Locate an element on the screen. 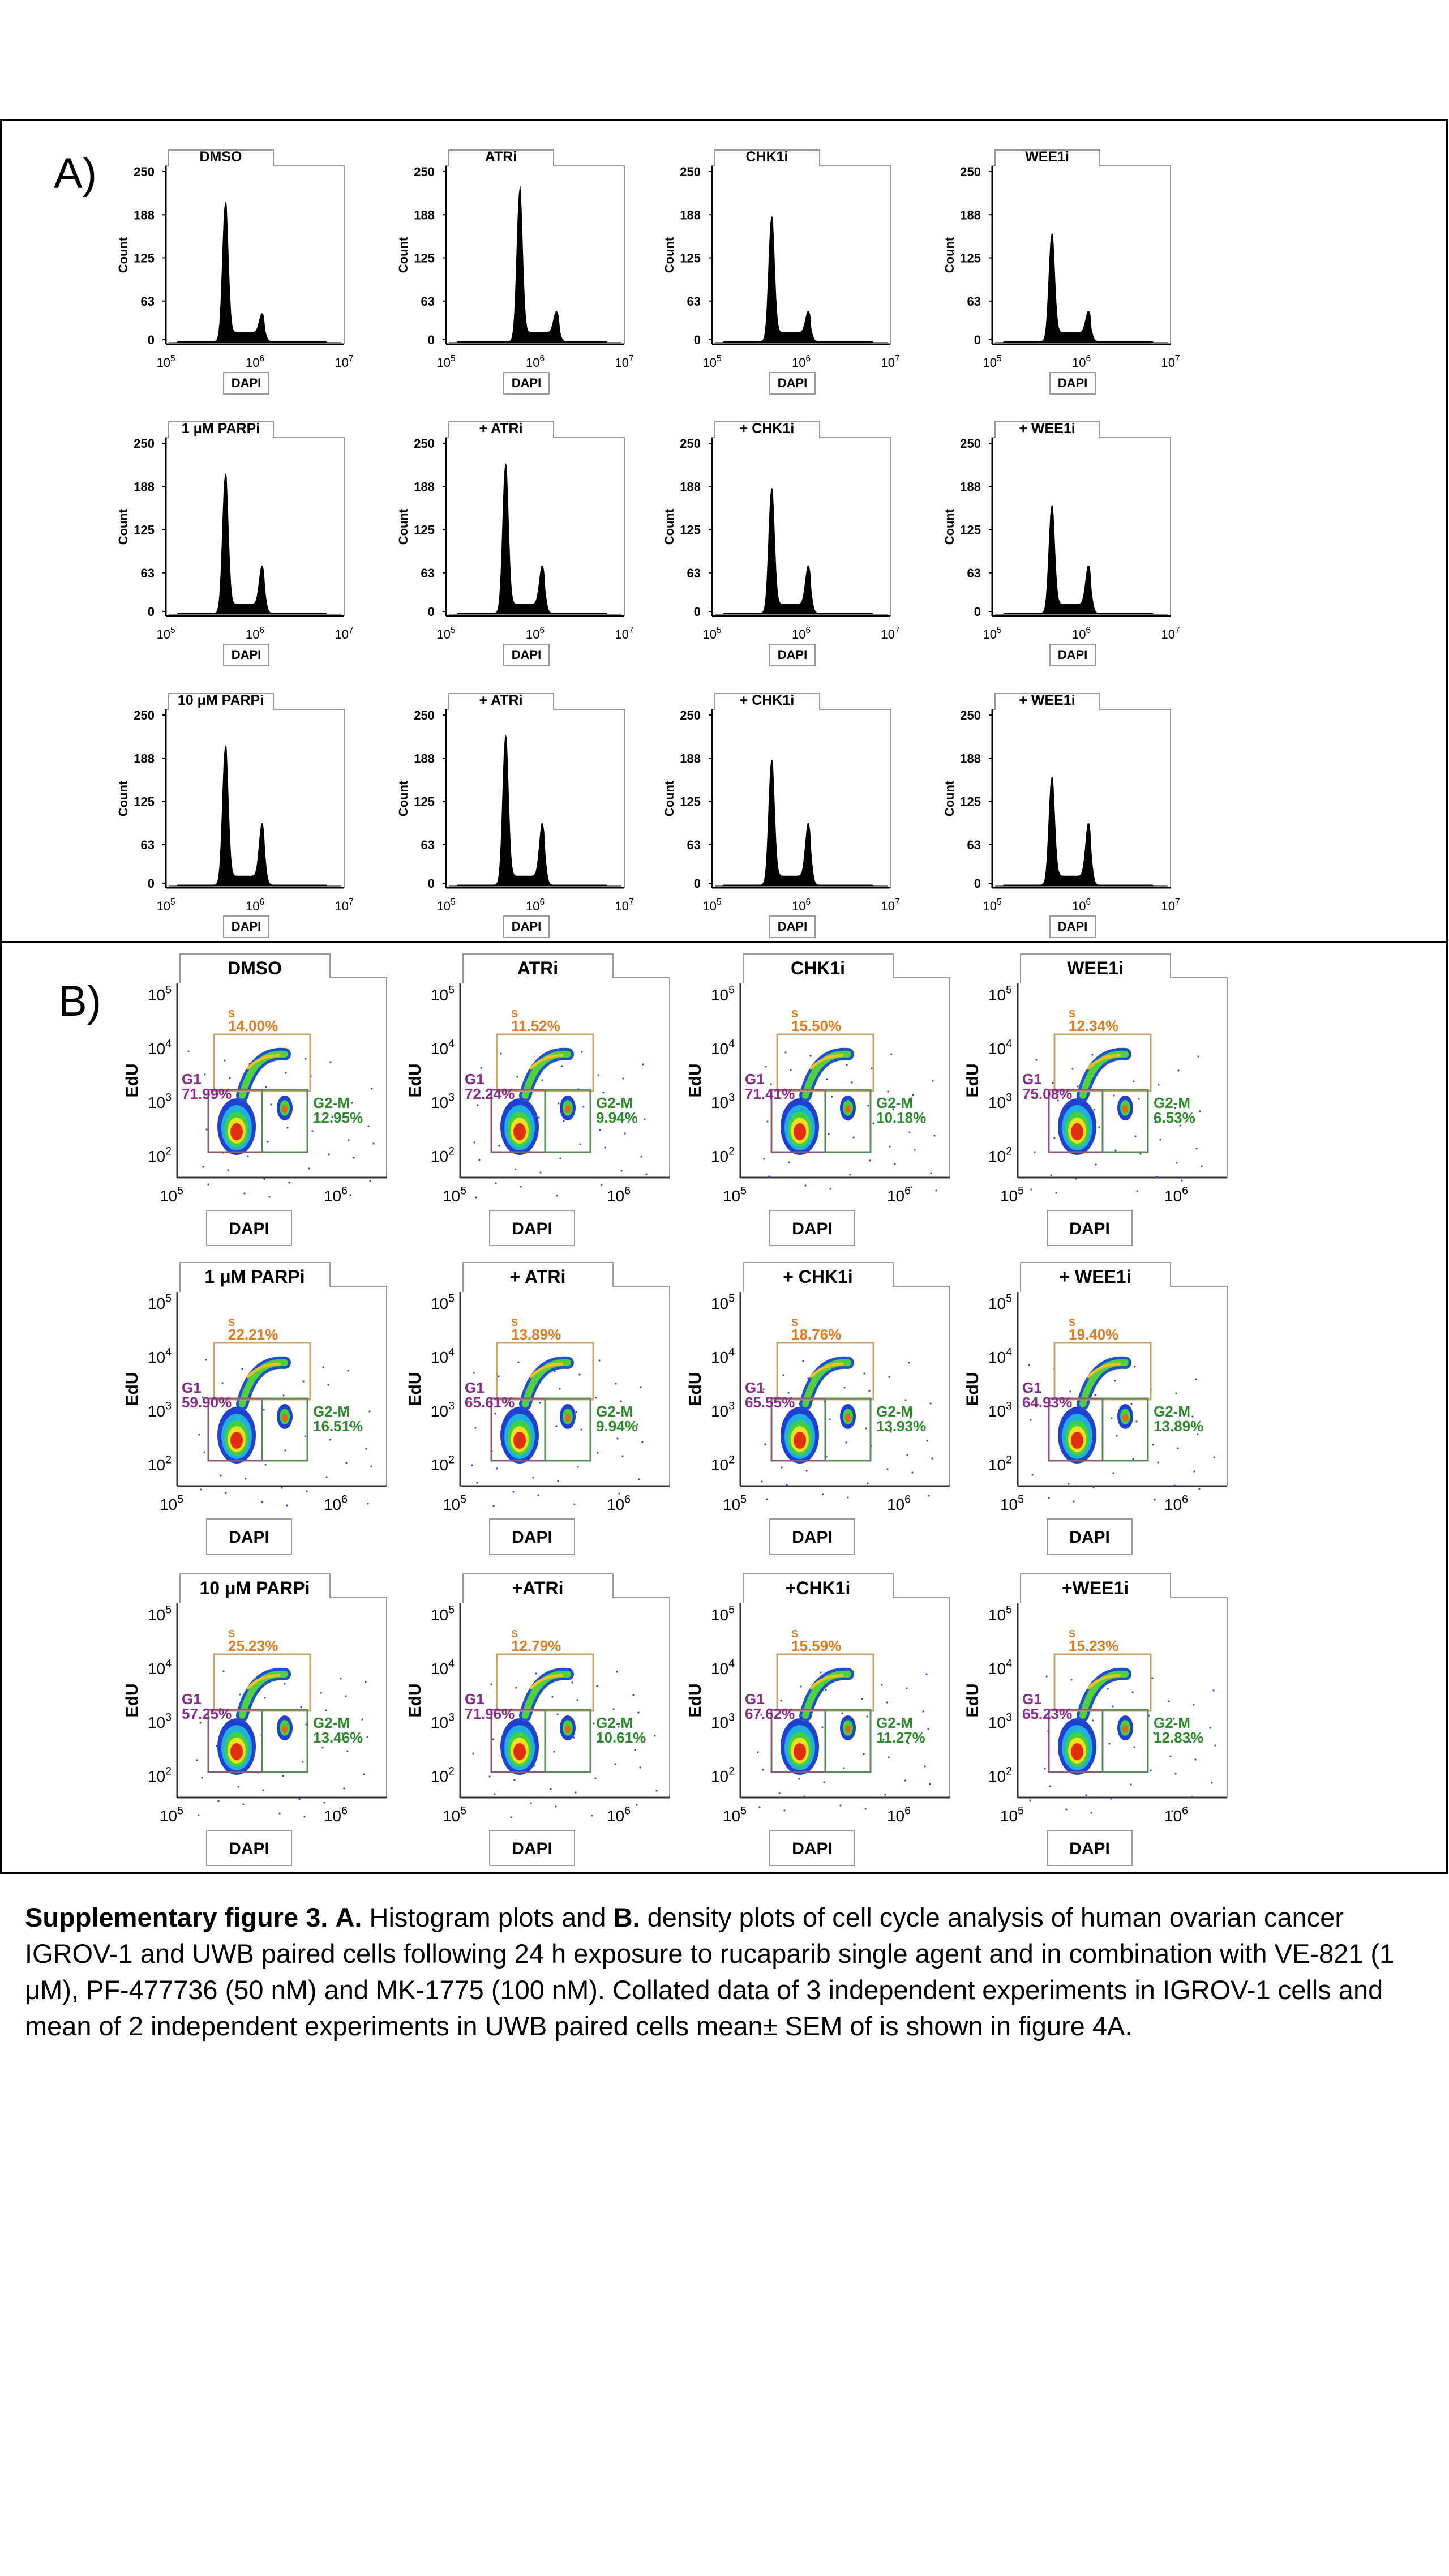  g1-gate-percent: 67.62% is located at coordinates (770, 1713).